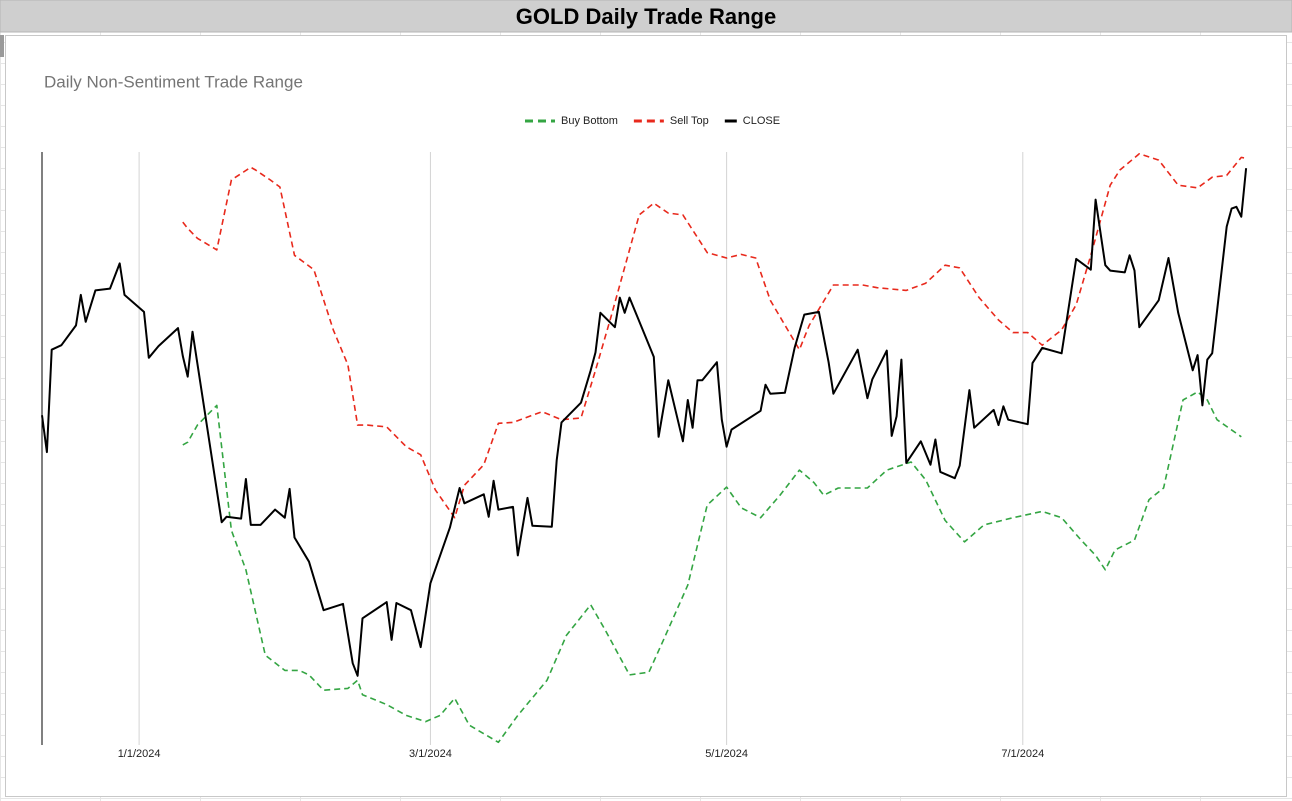 The width and height of the screenshot is (1292, 801). I want to click on chart-title: GOLD Daily Trade Range, so click(646, 16).